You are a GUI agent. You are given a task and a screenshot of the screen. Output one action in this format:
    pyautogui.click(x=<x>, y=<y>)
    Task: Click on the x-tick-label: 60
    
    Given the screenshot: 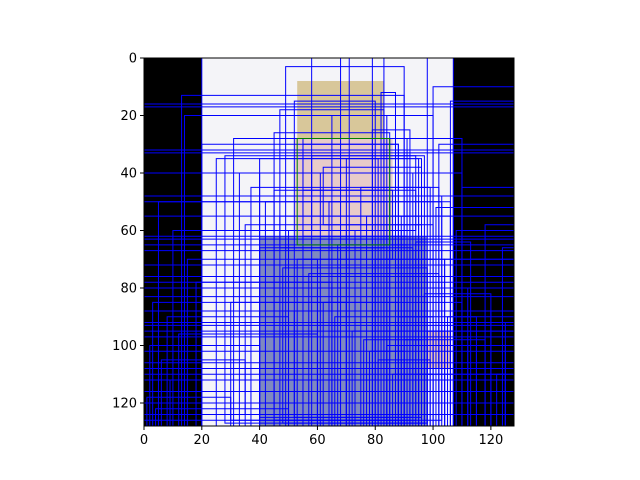 What is the action you would take?
    pyautogui.click(x=317, y=440)
    